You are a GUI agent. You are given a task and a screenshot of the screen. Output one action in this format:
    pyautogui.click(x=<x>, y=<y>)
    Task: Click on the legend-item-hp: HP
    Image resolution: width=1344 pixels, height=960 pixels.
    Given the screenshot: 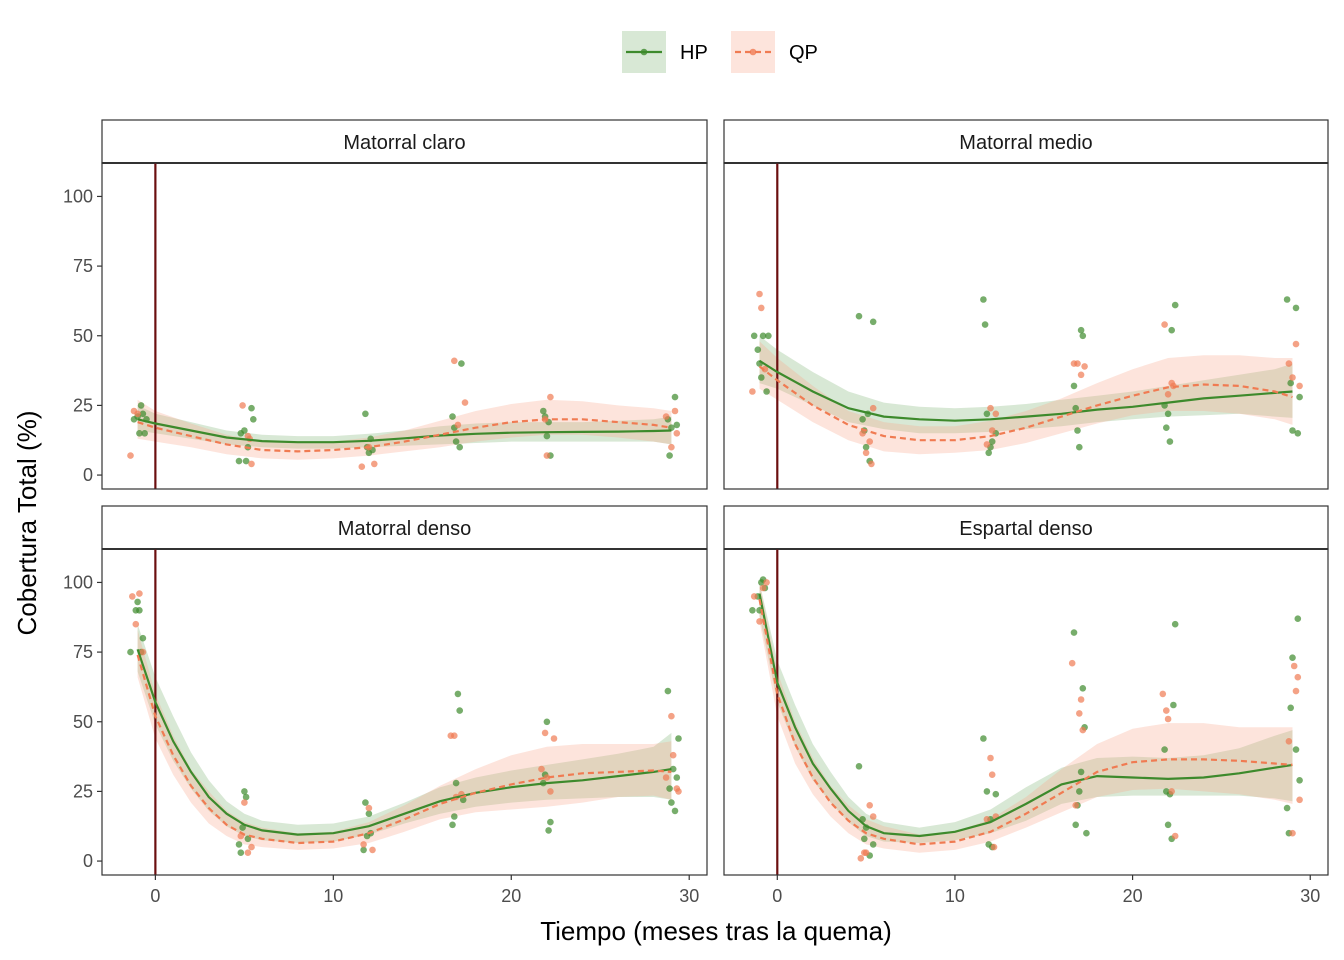 What is the action you would take?
    pyautogui.click(x=665, y=52)
    